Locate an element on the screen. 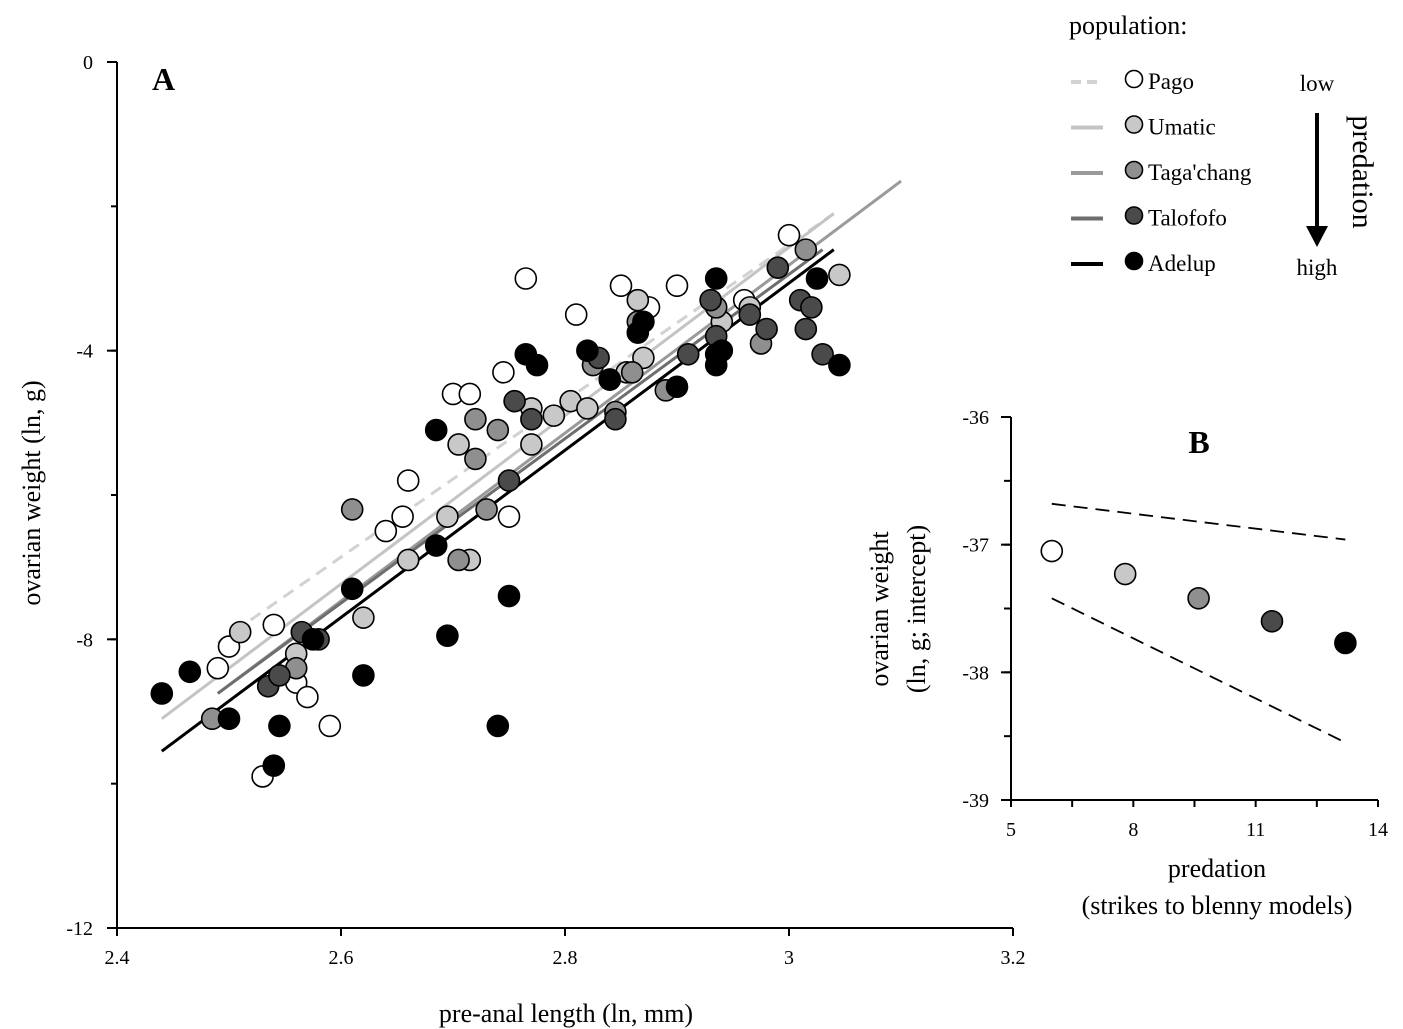 The image size is (1403, 1029). panel-b-x-axis-subtitle: (strikes to blenny models) is located at coordinates (1217, 905).